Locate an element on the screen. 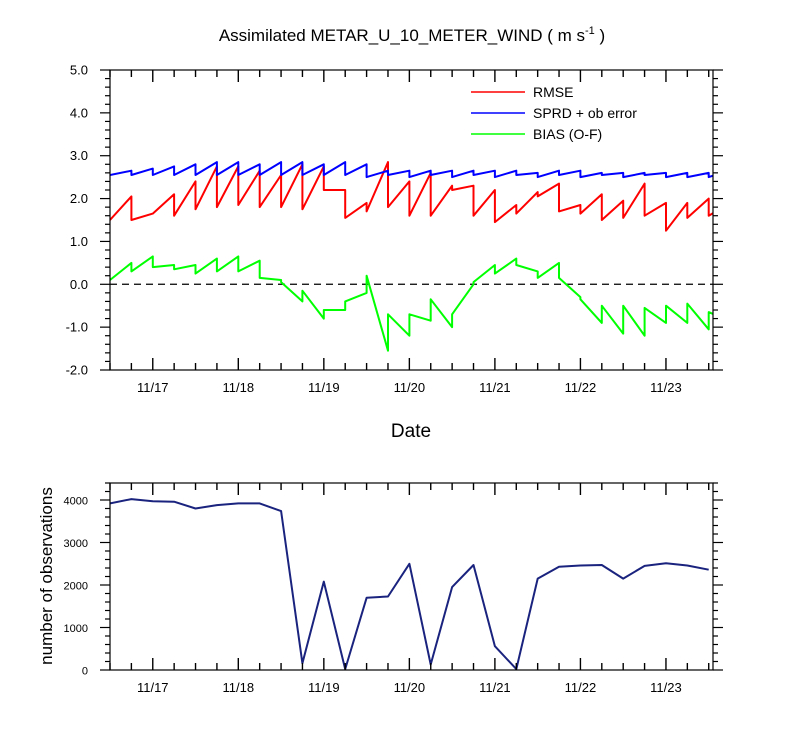  top-chart-title-superscript: -1 is located at coordinates (590, 31).